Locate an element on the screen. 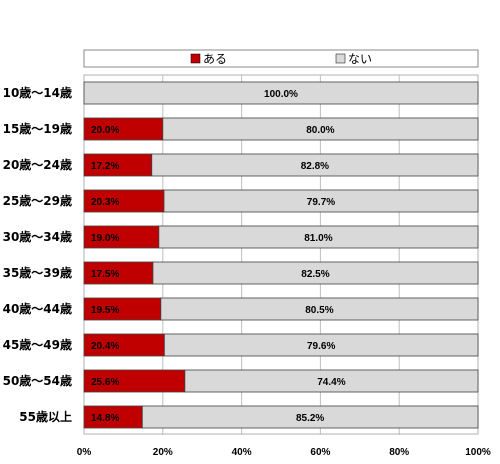 The height and width of the screenshot is (464, 500). x-tick-label: 0% is located at coordinates (84, 452).